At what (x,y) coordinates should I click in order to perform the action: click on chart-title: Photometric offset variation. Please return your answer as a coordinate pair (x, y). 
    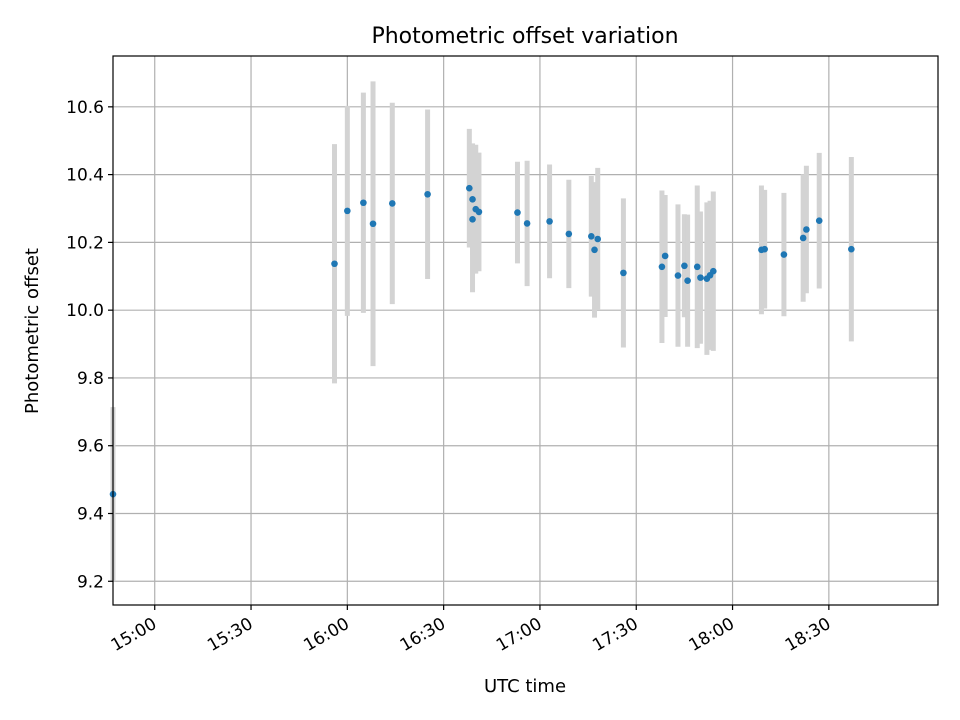
    Looking at the image, I should click on (524, 36).